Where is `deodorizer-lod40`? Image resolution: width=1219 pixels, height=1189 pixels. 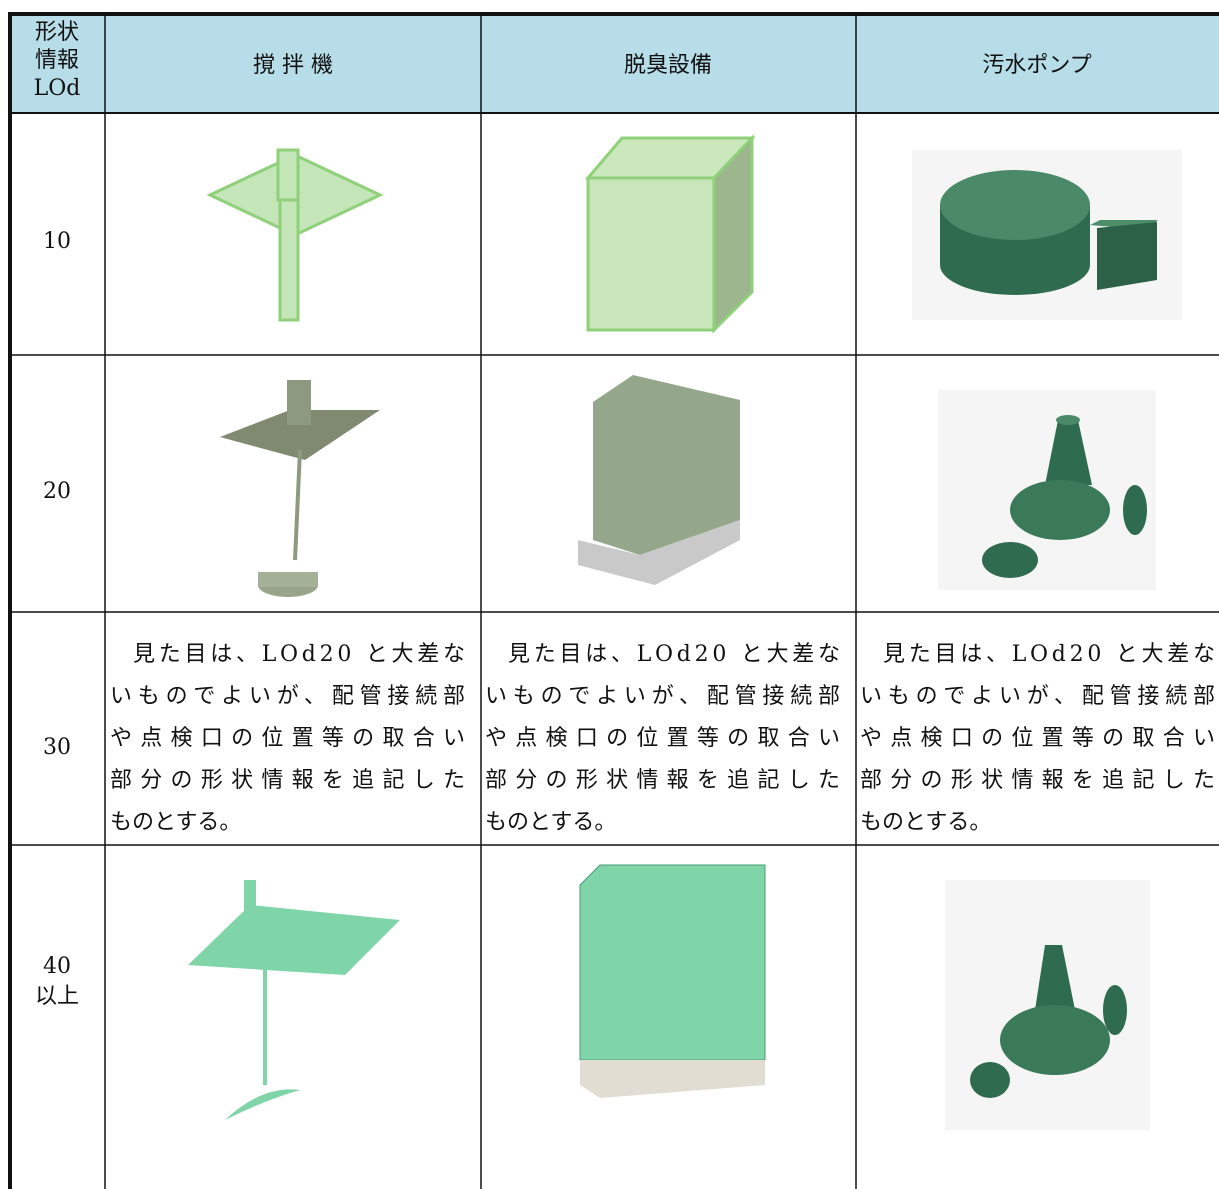
deodorizer-lod40 is located at coordinates (672, 981).